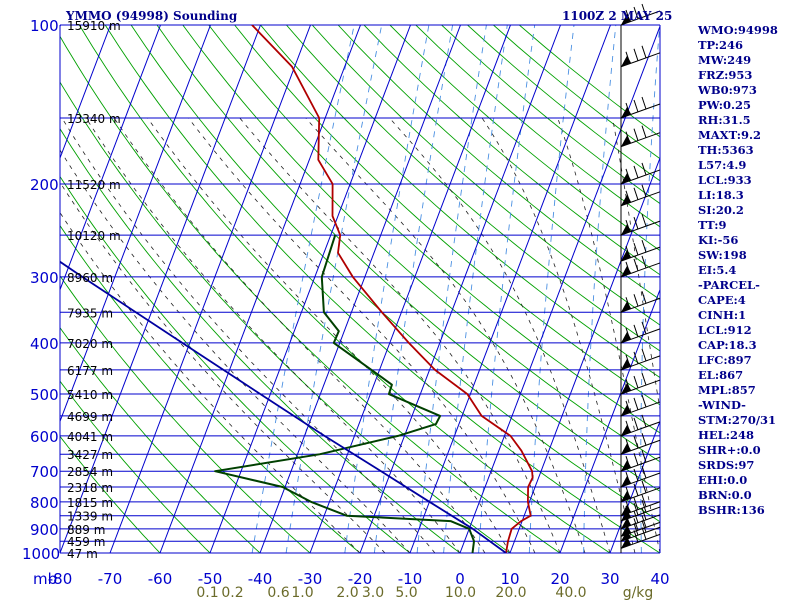 The image size is (800, 600). I want to click on height-label: 2854 m, so click(90, 472).